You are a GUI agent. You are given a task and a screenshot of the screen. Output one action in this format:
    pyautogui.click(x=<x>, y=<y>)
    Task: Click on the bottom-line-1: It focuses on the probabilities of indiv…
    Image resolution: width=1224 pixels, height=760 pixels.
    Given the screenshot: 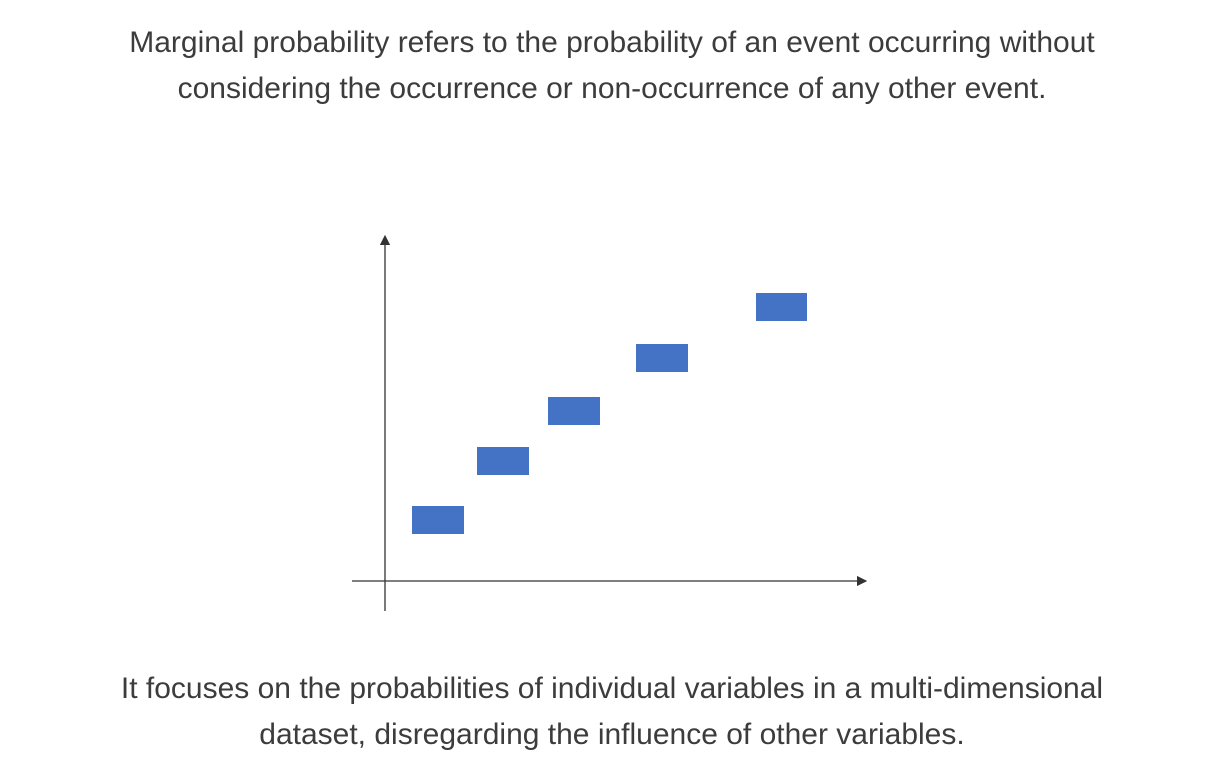 What is the action you would take?
    pyautogui.click(x=612, y=688)
    